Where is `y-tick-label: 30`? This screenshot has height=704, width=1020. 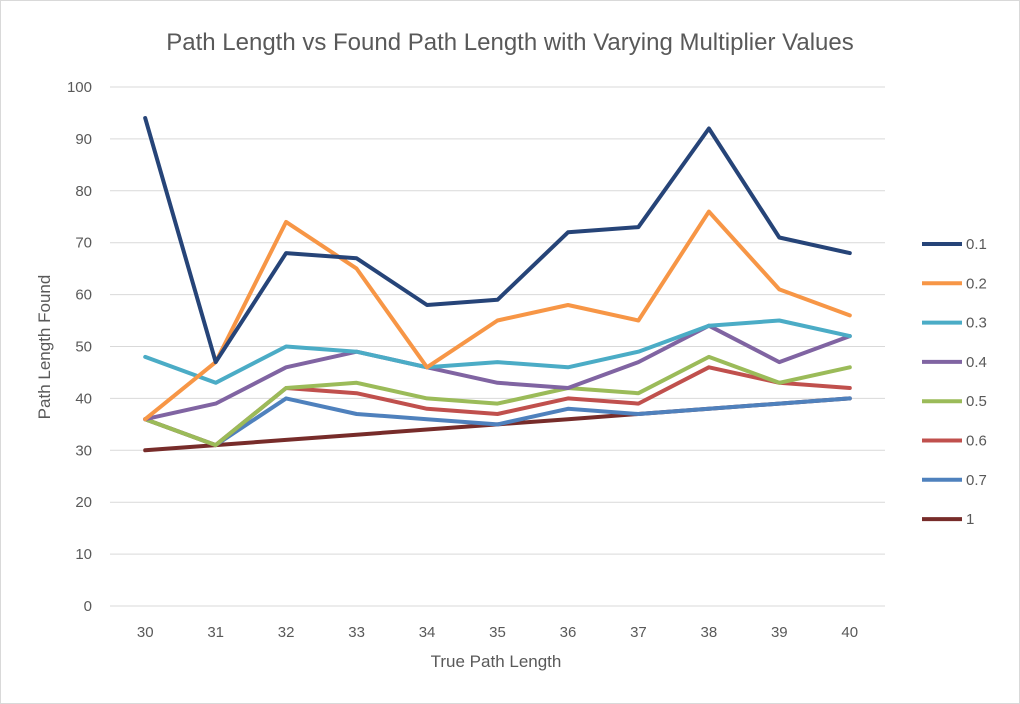
y-tick-label: 30 is located at coordinates (83, 450).